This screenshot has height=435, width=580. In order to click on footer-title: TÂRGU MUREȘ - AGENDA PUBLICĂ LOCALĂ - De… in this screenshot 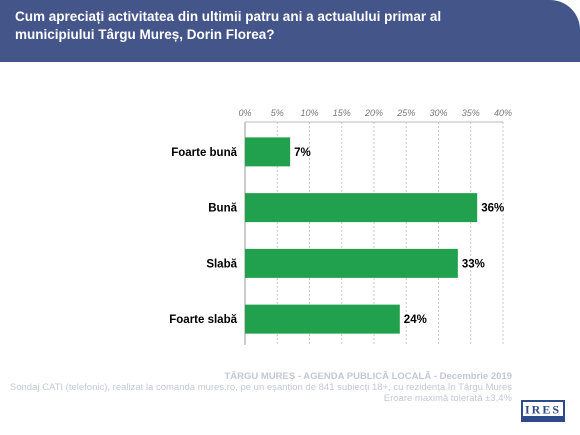, I will do `click(368, 376)`.